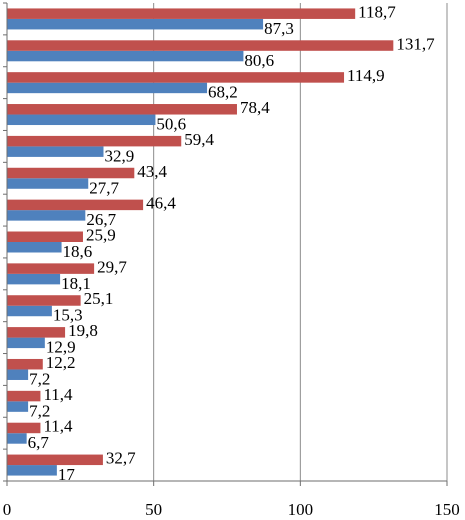  What do you see at coordinates (120, 155) in the screenshot?
I see `data-label-s0-c4: 32,9` at bounding box center [120, 155].